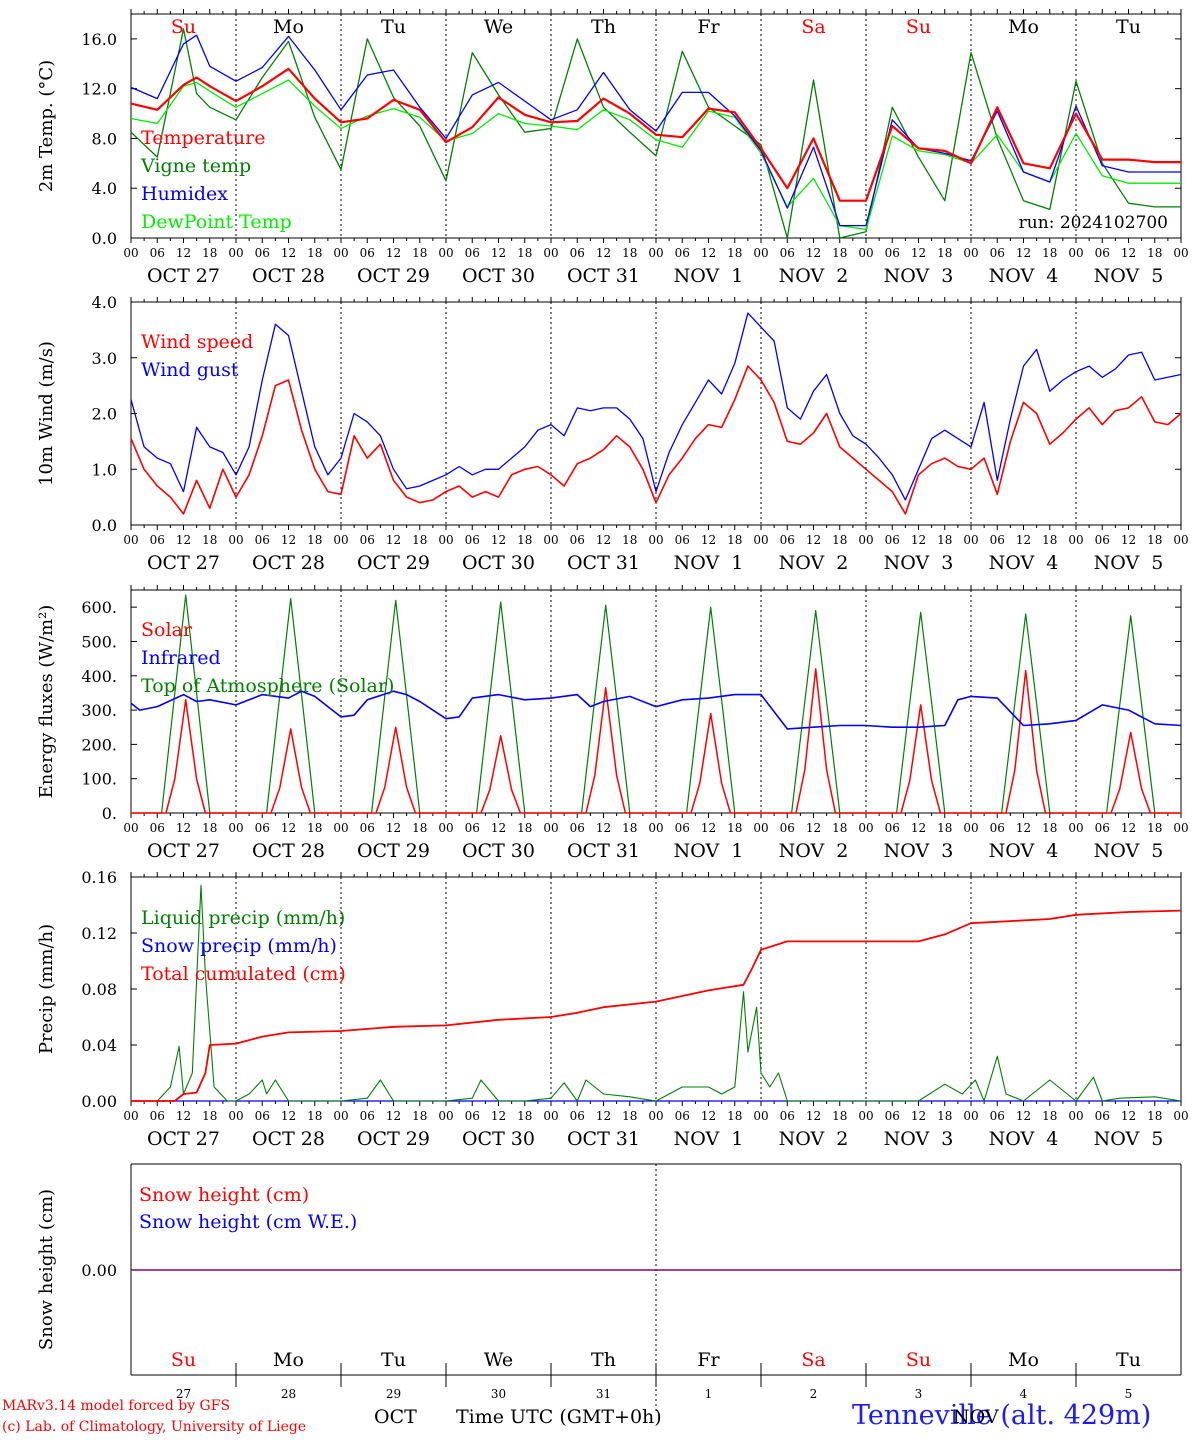  I want to click on date-label: OCT 30, so click(498, 851).